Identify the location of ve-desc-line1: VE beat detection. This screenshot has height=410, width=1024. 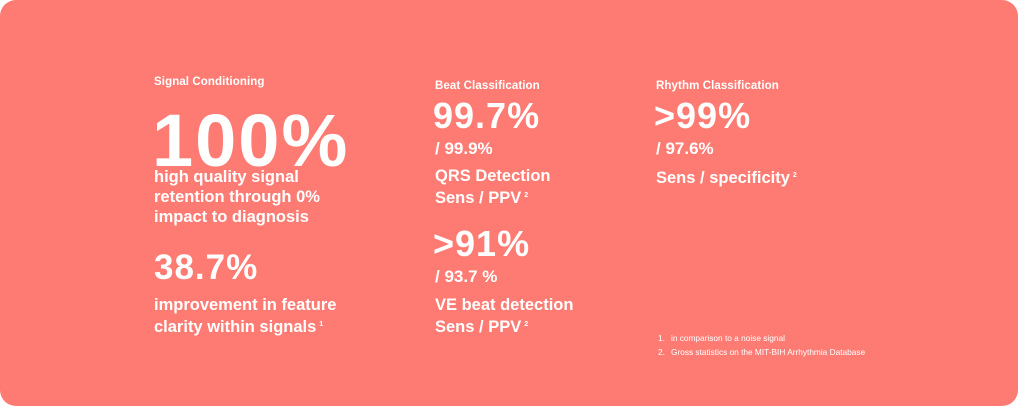
(504, 305).